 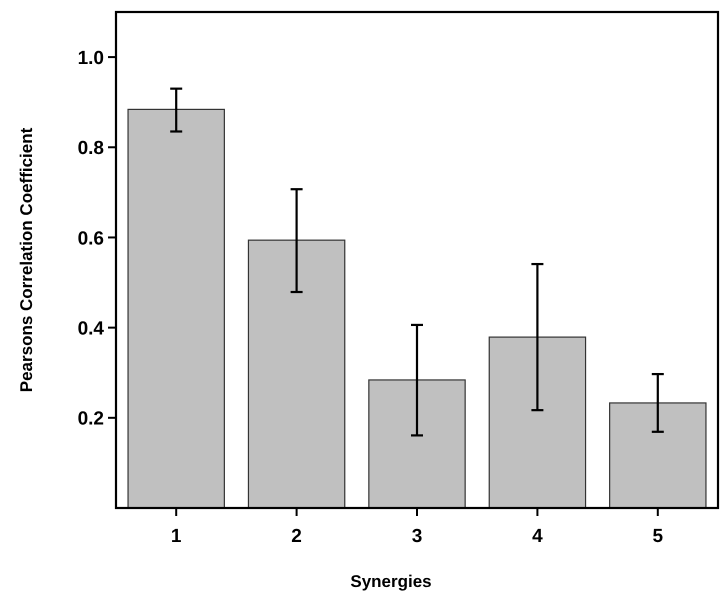 I want to click on x-tick-label: 2, so click(x=296, y=536).